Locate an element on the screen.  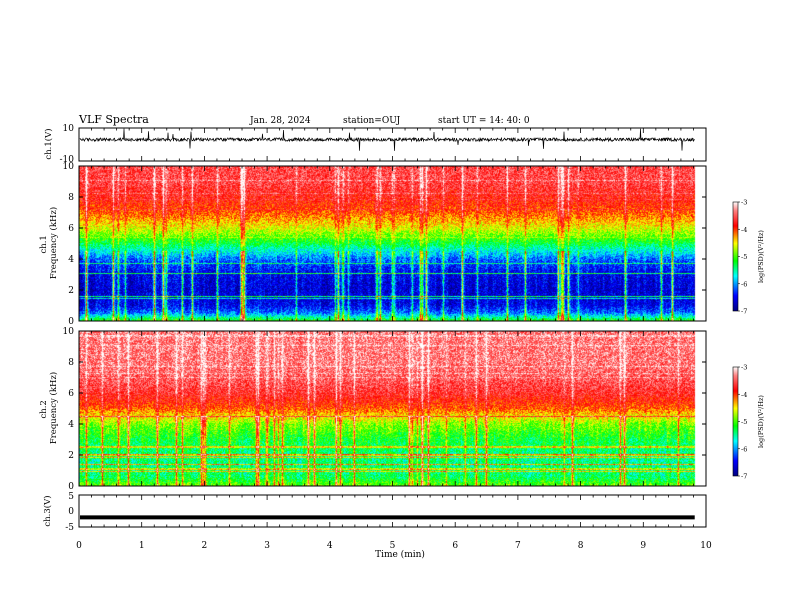
ch3-waveform-ylabel: ch.3(V) is located at coordinates (47, 510).